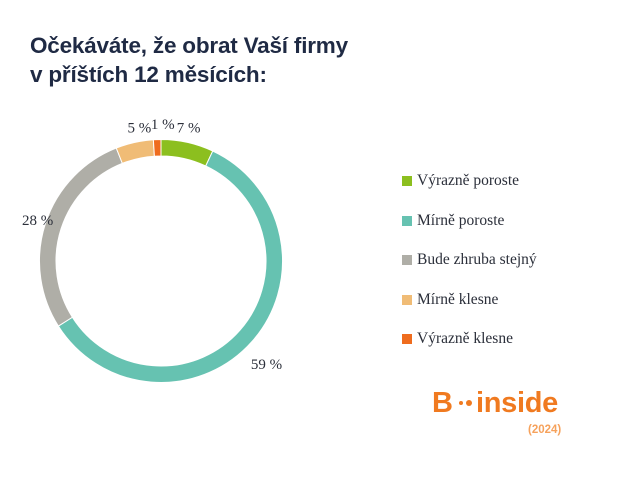  Describe the element at coordinates (266, 365) in the screenshot. I see `data-label: 59 %` at that location.